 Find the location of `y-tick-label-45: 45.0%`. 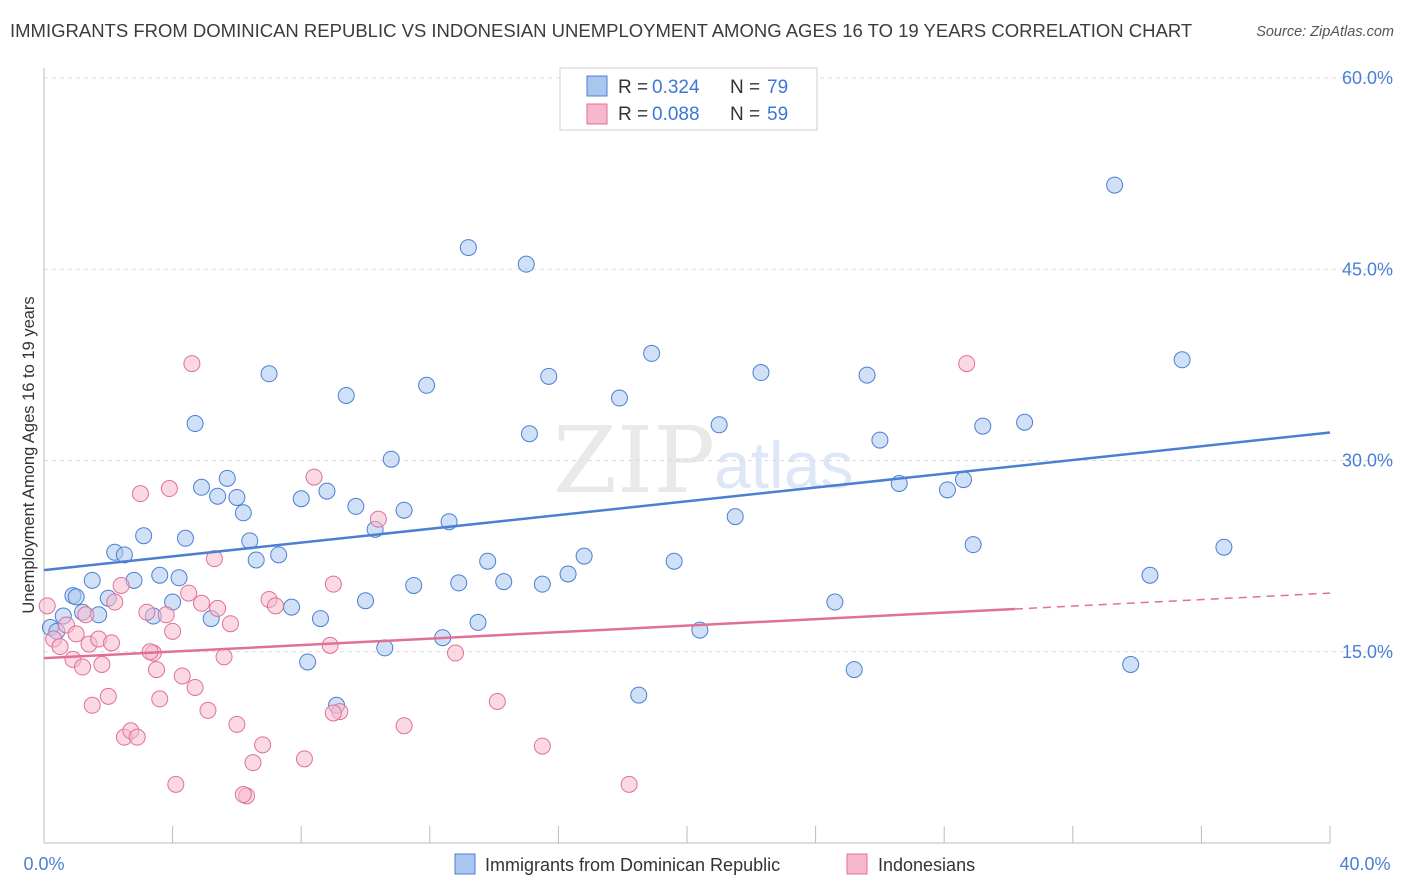

y-tick-label-45: 45.0% is located at coordinates (1367, 269).